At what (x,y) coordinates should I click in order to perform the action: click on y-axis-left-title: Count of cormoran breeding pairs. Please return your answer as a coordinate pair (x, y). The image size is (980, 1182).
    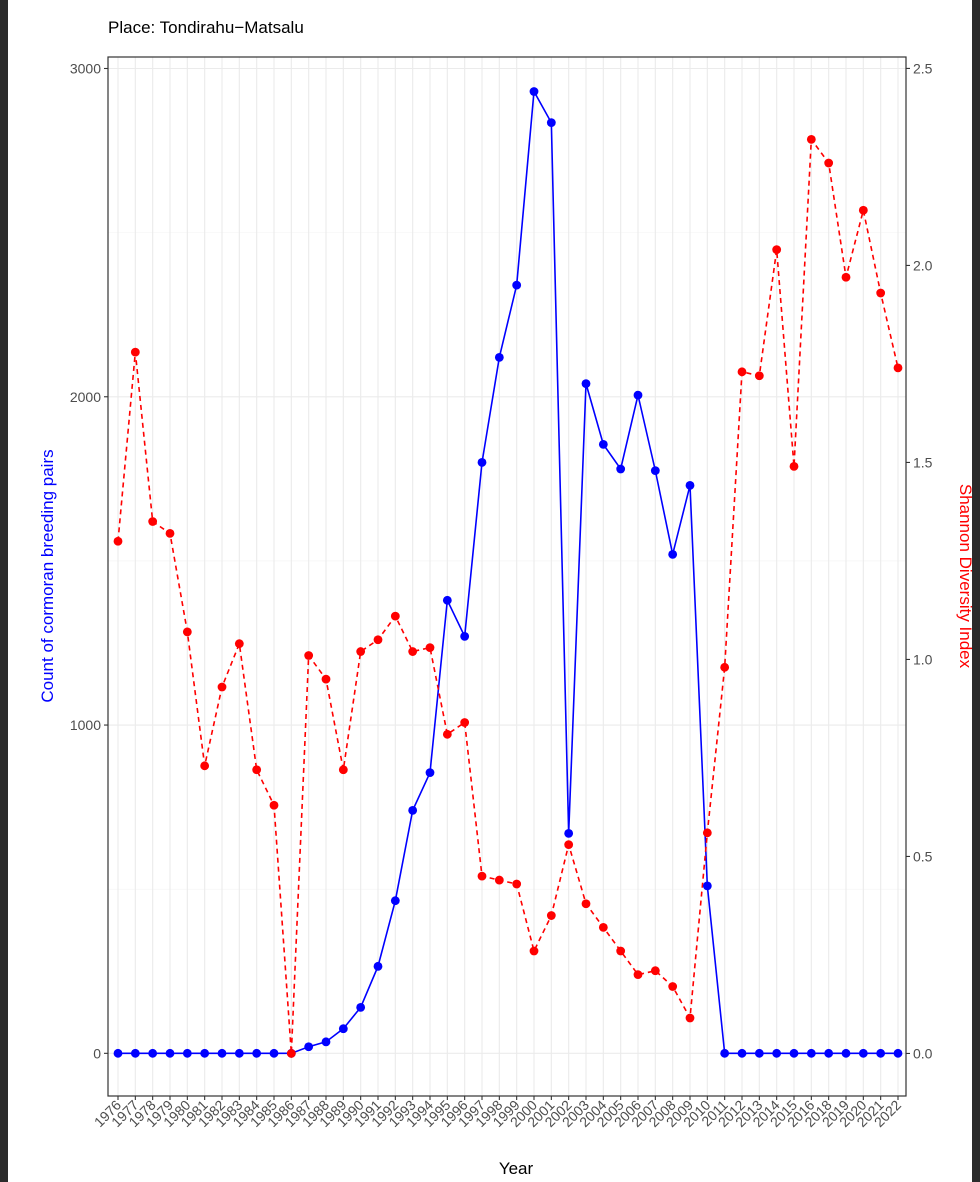
    Looking at the image, I should click on (47, 575).